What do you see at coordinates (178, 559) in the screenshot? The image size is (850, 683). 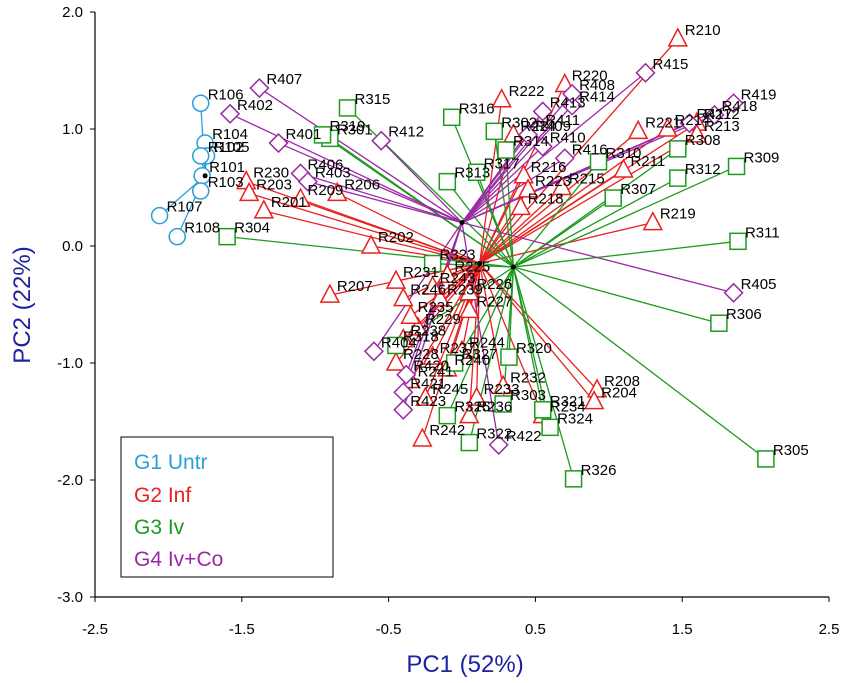 I see `legend-entry-g4: G4 Iv+Co` at bounding box center [178, 559].